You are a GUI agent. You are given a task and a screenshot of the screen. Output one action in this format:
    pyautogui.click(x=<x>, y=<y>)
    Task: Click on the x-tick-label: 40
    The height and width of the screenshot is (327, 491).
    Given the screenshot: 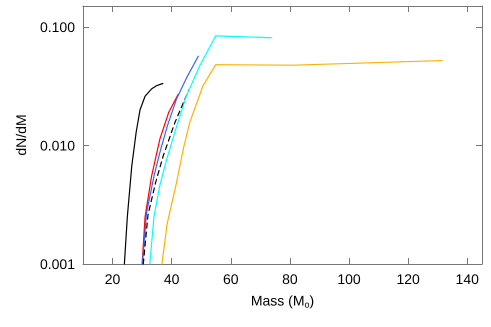 What is the action you would take?
    pyautogui.click(x=172, y=279)
    